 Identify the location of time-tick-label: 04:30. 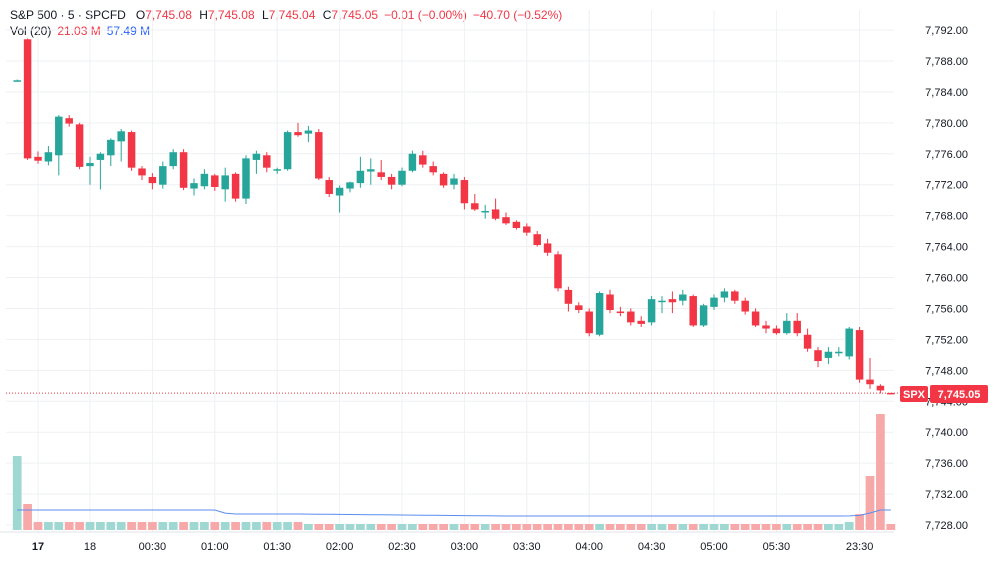
(652, 547).